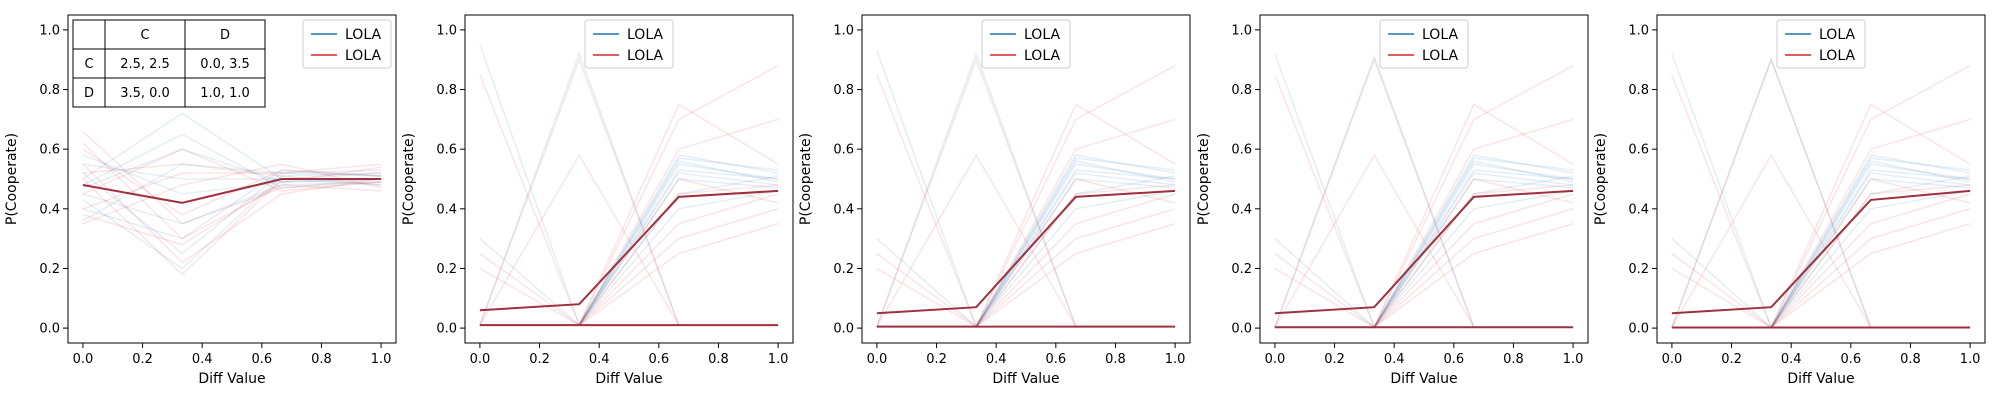 The image size is (2000, 400). I want to click on payoff-table-cell: C, so click(88, 64).